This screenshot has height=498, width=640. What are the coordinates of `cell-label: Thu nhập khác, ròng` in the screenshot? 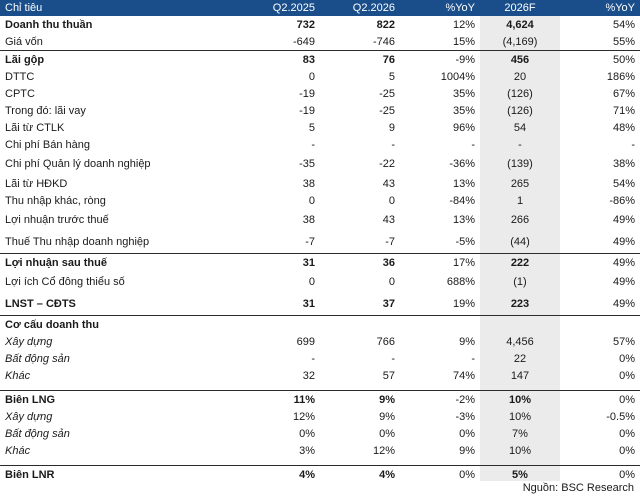 It's located at (55, 200).